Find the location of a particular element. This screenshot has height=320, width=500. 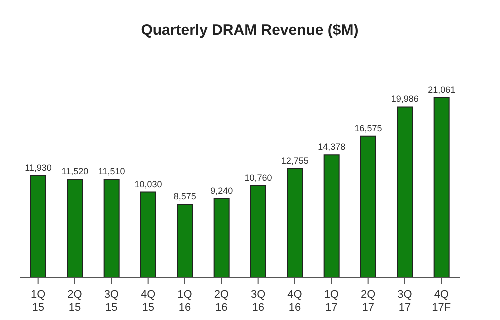

x-tick-label: 2Q 16 is located at coordinates (222, 301).